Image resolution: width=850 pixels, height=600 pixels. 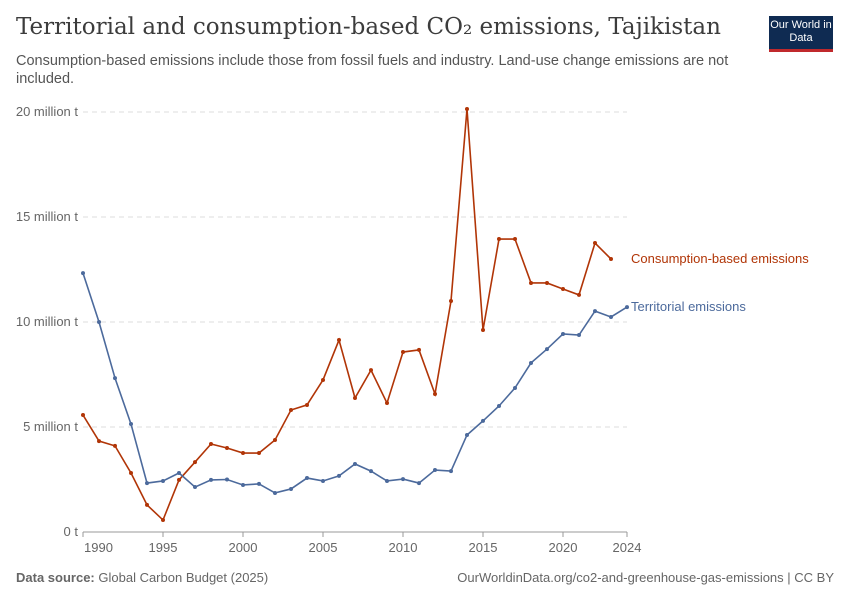 What do you see at coordinates (47, 111) in the screenshot?
I see `y-tick-label: 20 million t` at bounding box center [47, 111].